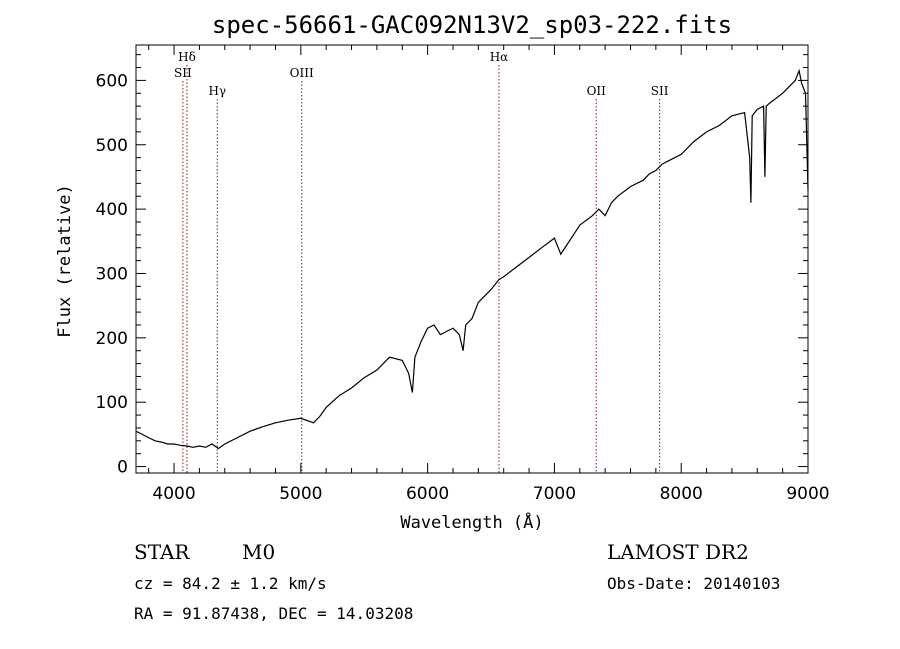 This screenshot has width=900, height=649. What do you see at coordinates (471, 522) in the screenshot?
I see `x-axis-label: Wavelength (Å)` at bounding box center [471, 522].